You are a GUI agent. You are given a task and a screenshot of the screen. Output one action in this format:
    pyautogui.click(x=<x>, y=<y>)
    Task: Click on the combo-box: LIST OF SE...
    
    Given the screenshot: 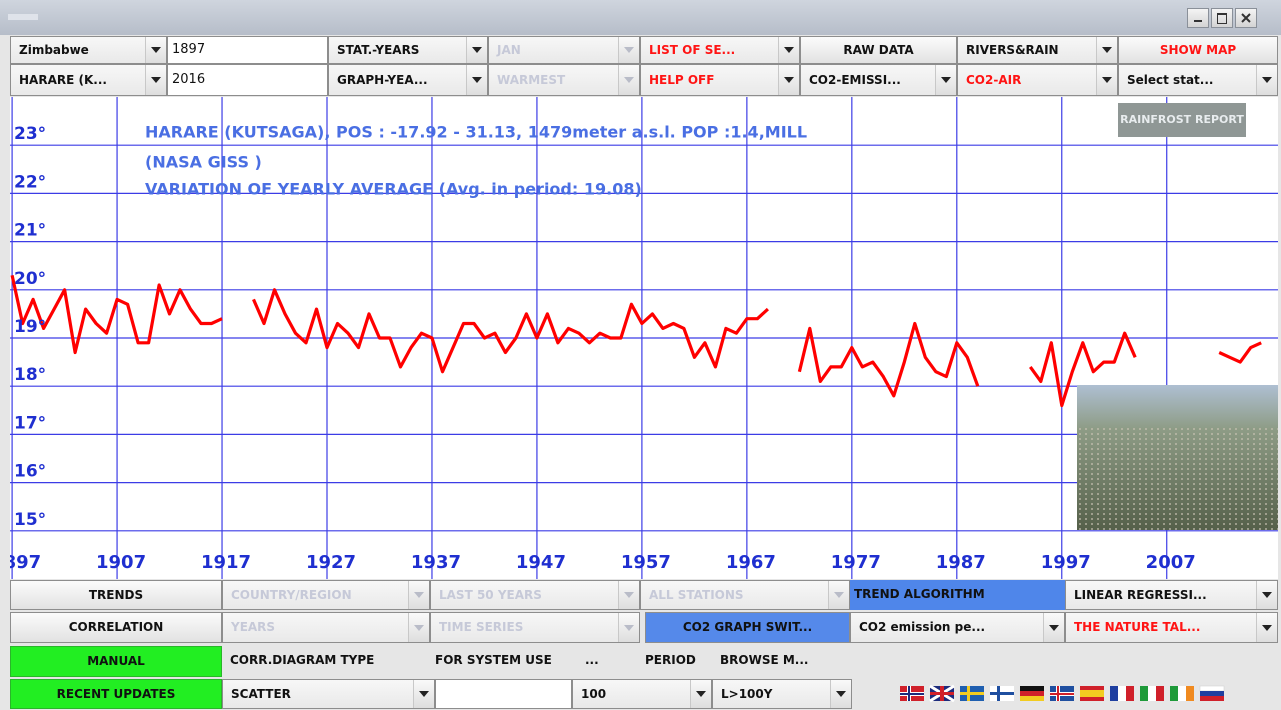 What is the action you would take?
    pyautogui.click(x=720, y=50)
    